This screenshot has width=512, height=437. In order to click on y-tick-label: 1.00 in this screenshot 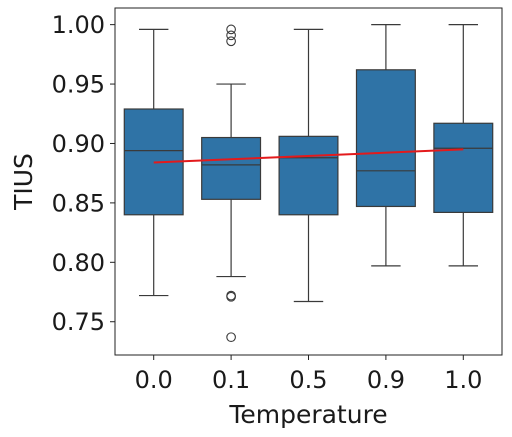, I will do `click(78, 25)`.